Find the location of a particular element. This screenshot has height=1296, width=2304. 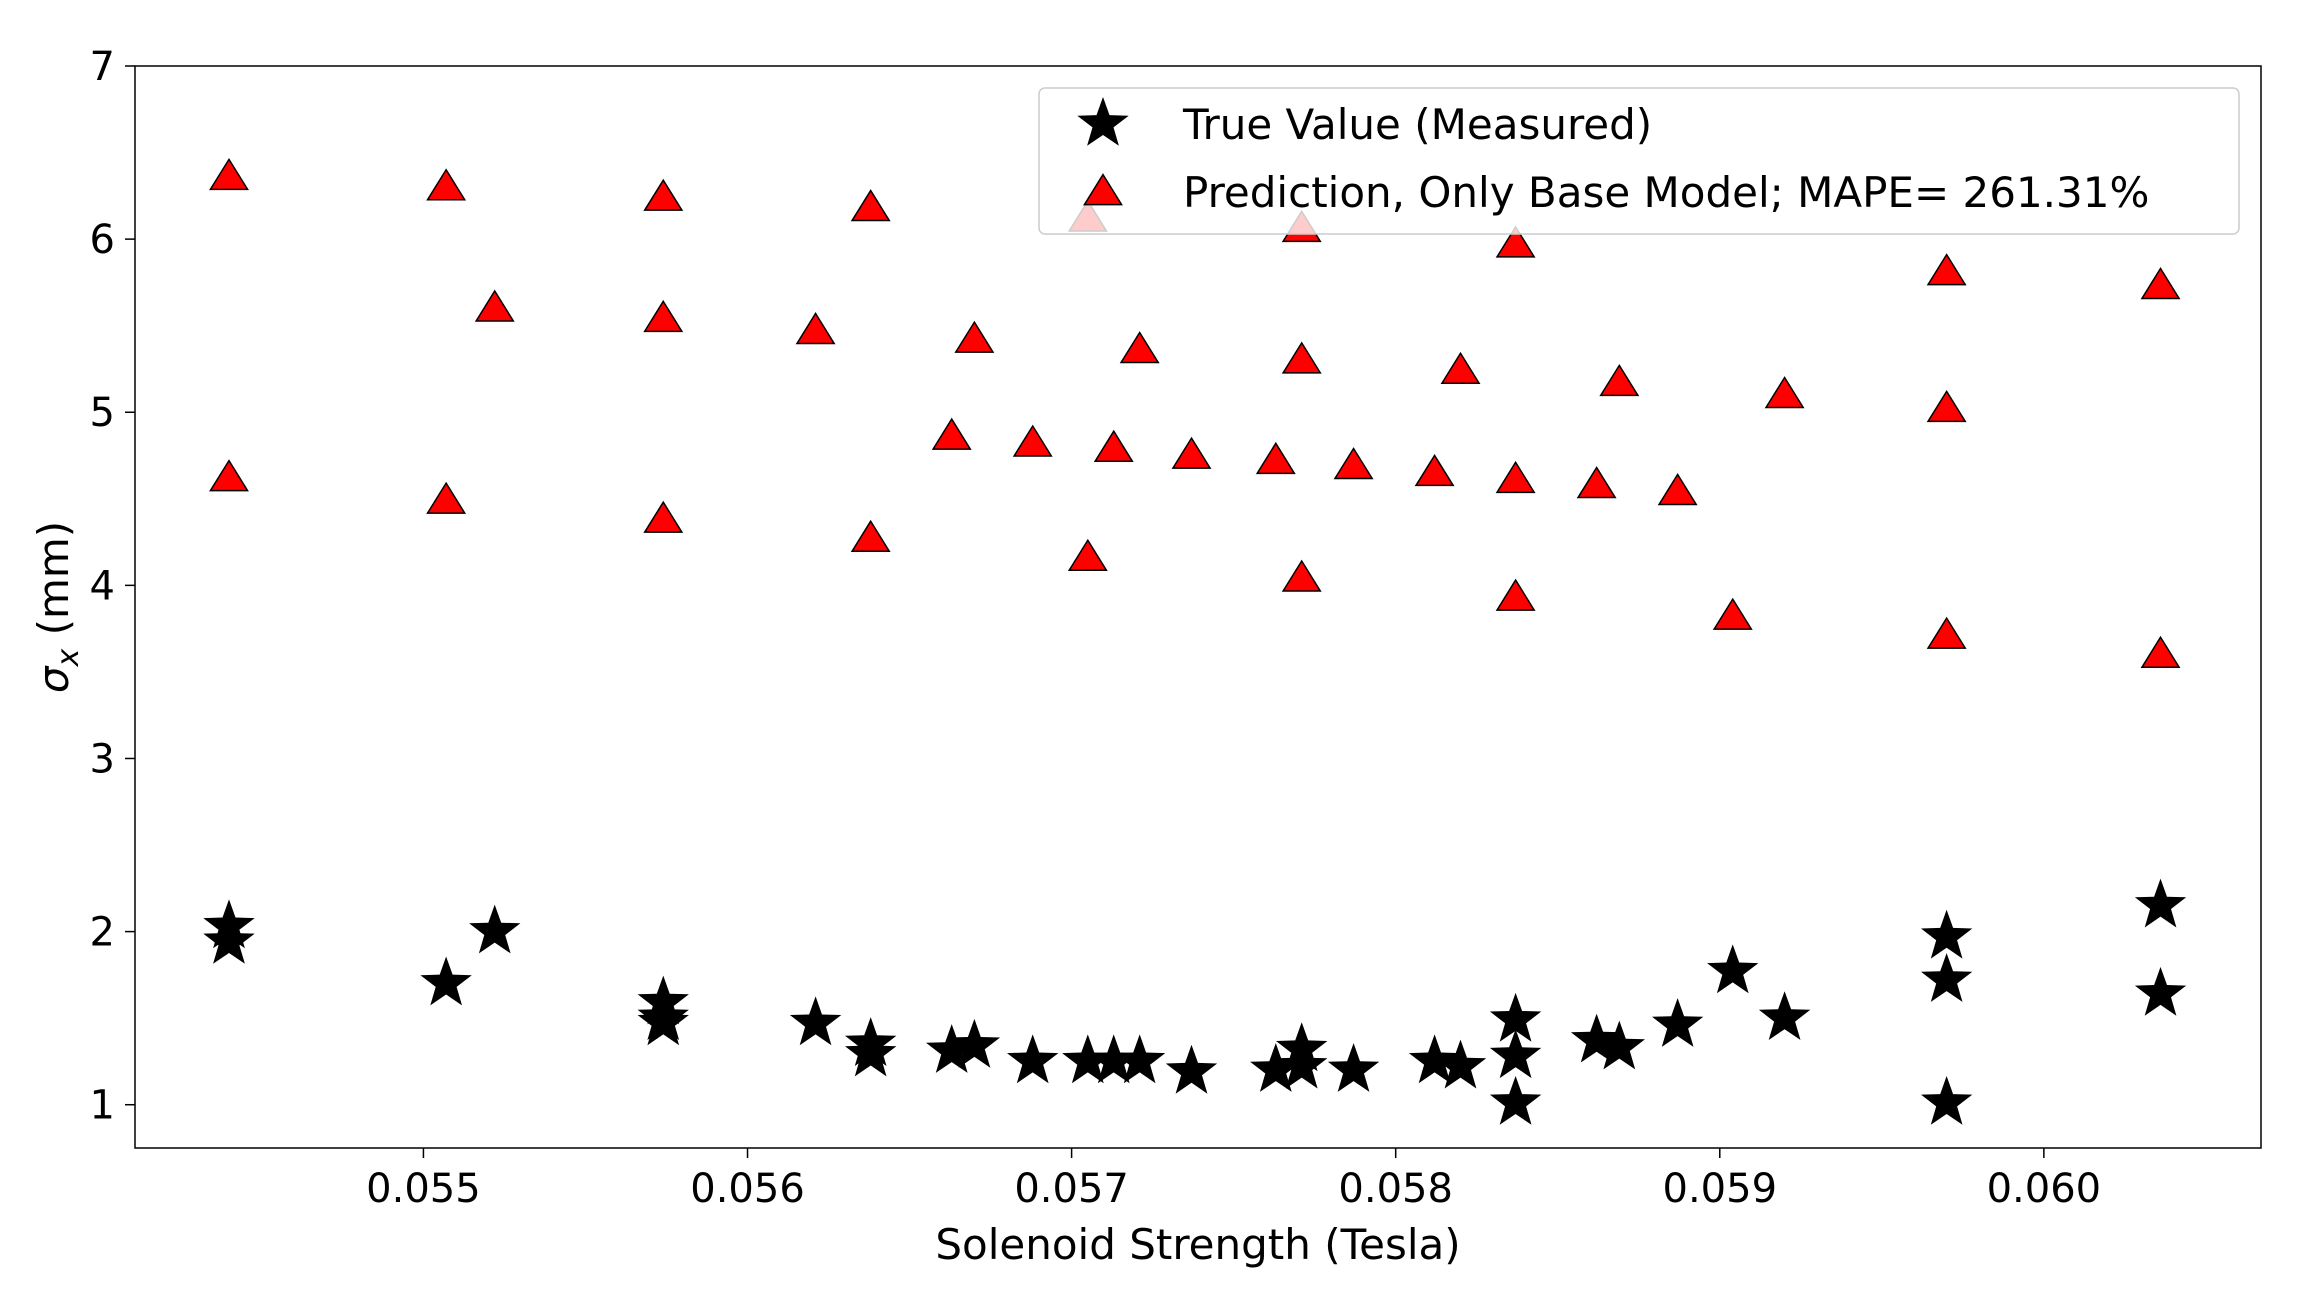

x-tick-label: 0.060 is located at coordinates (2044, 1189).